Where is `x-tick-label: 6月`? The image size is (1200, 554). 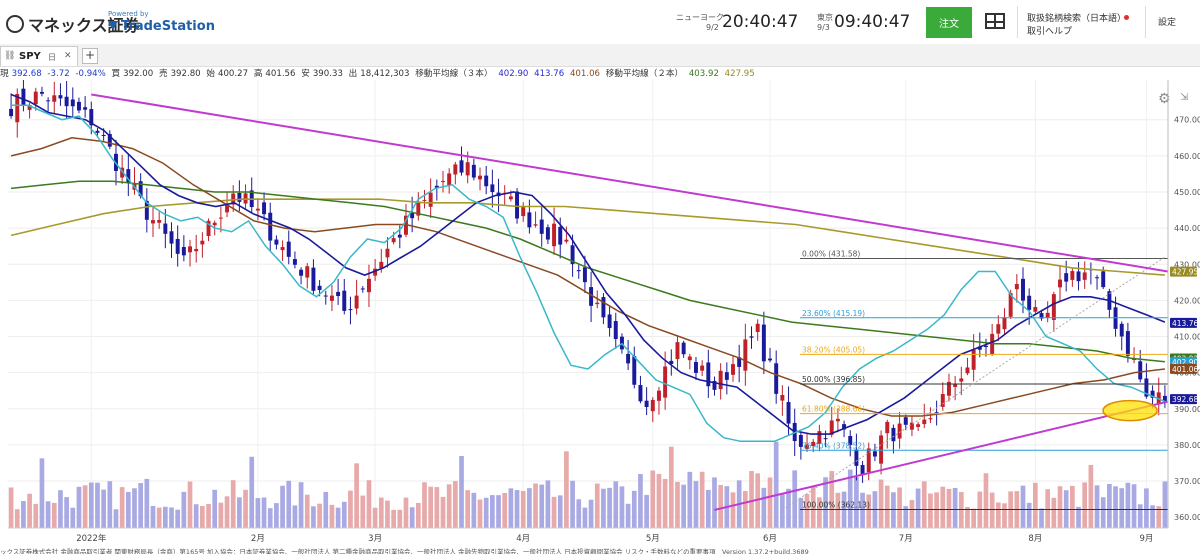
x-tick-label: 6月 is located at coordinates (770, 539).